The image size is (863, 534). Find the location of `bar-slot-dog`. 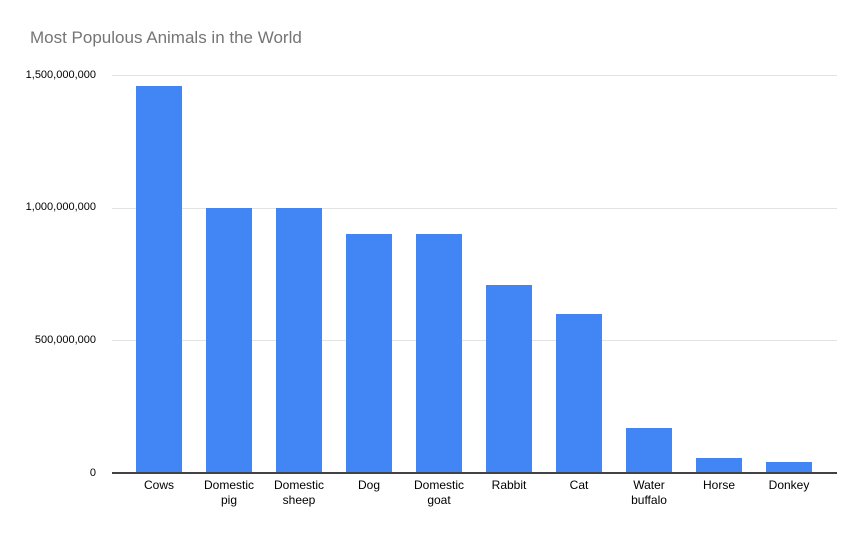

bar-slot-dog is located at coordinates (369, 274).